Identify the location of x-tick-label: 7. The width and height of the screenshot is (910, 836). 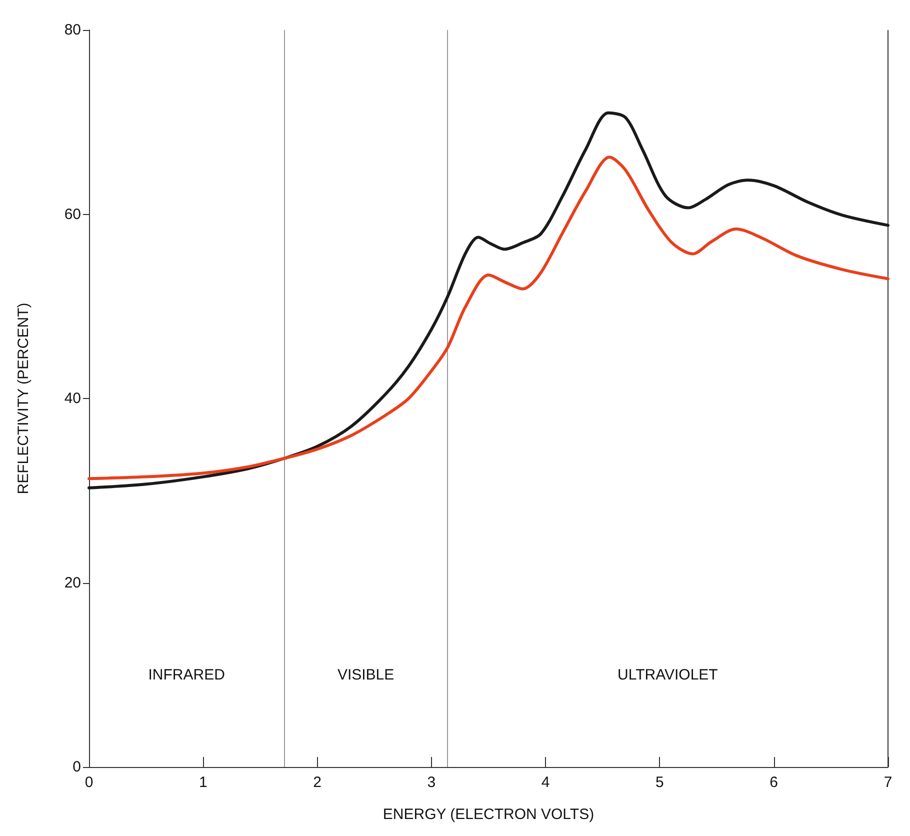
(888, 782).